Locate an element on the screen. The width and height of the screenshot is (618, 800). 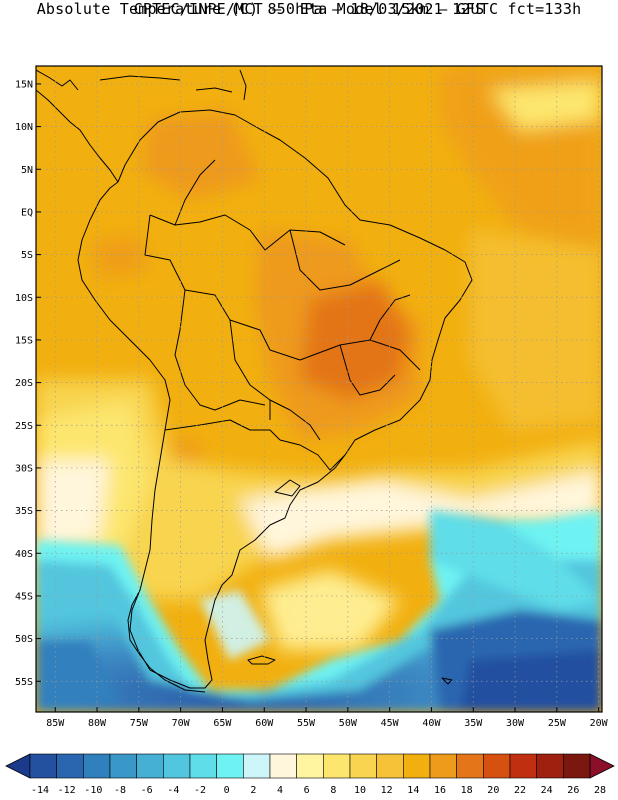
lat-tick-label: 20S is located at coordinates (24, 383).